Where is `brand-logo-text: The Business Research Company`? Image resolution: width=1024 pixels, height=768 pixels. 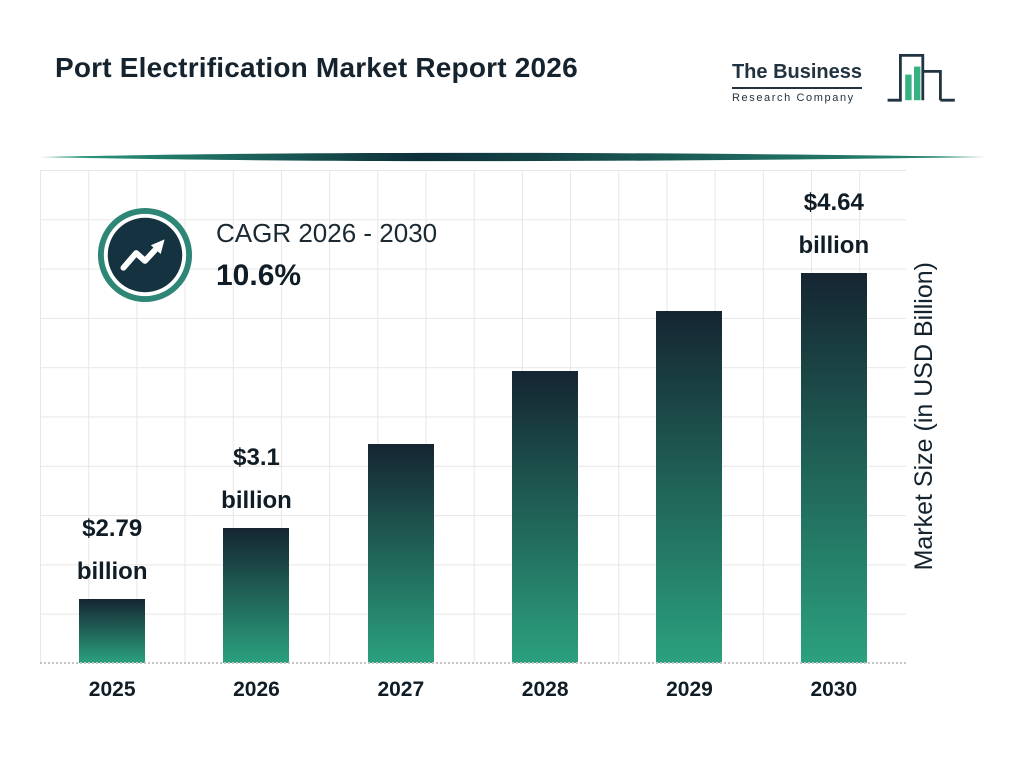
brand-logo-text: The Business Research Company is located at coordinates (796, 82).